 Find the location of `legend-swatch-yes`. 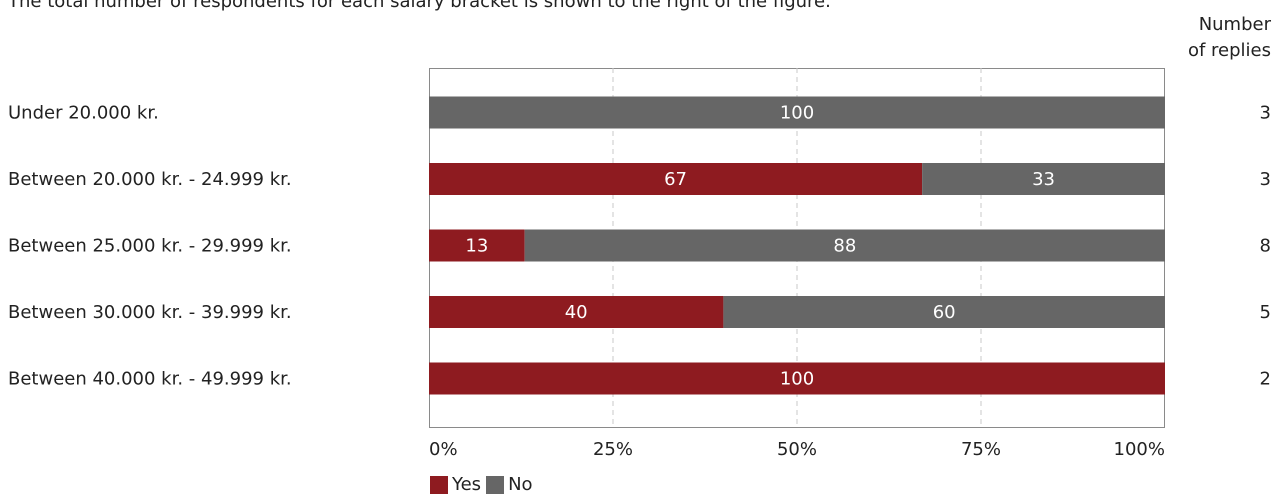

legend-swatch-yes is located at coordinates (439, 484).